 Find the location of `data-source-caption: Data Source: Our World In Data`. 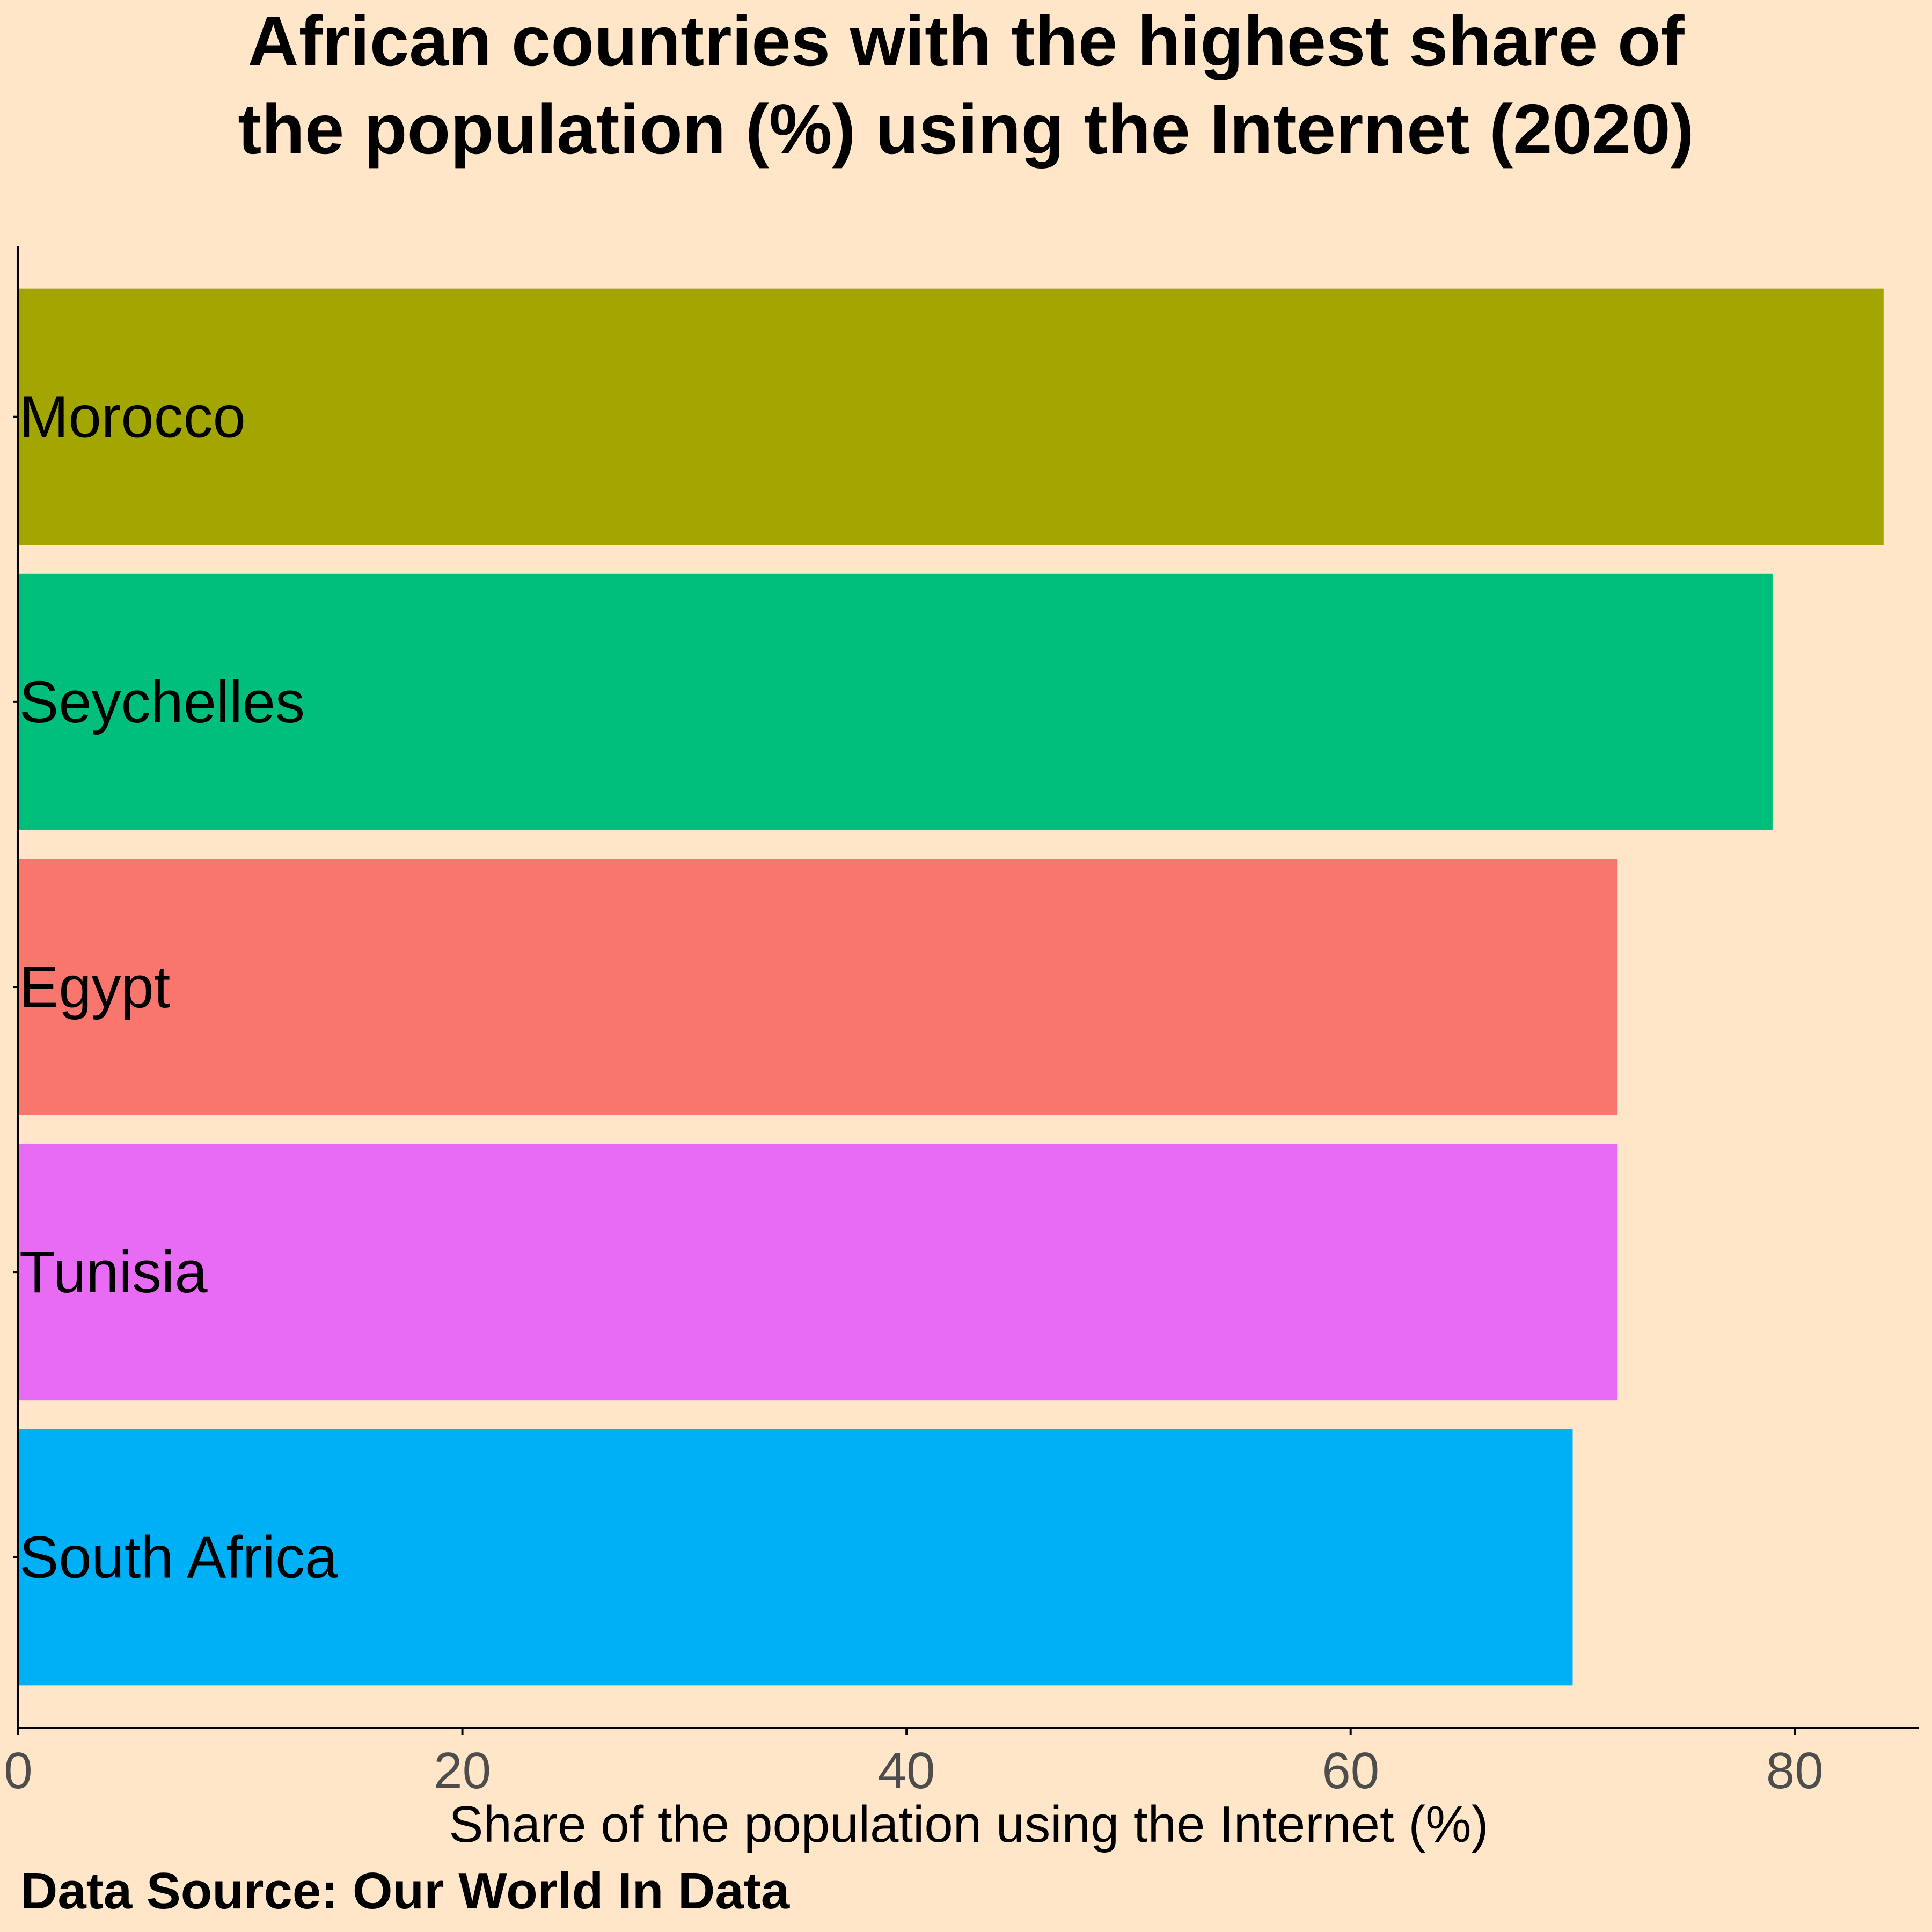

data-source-caption: Data Source: Our World In Data is located at coordinates (405, 1891).